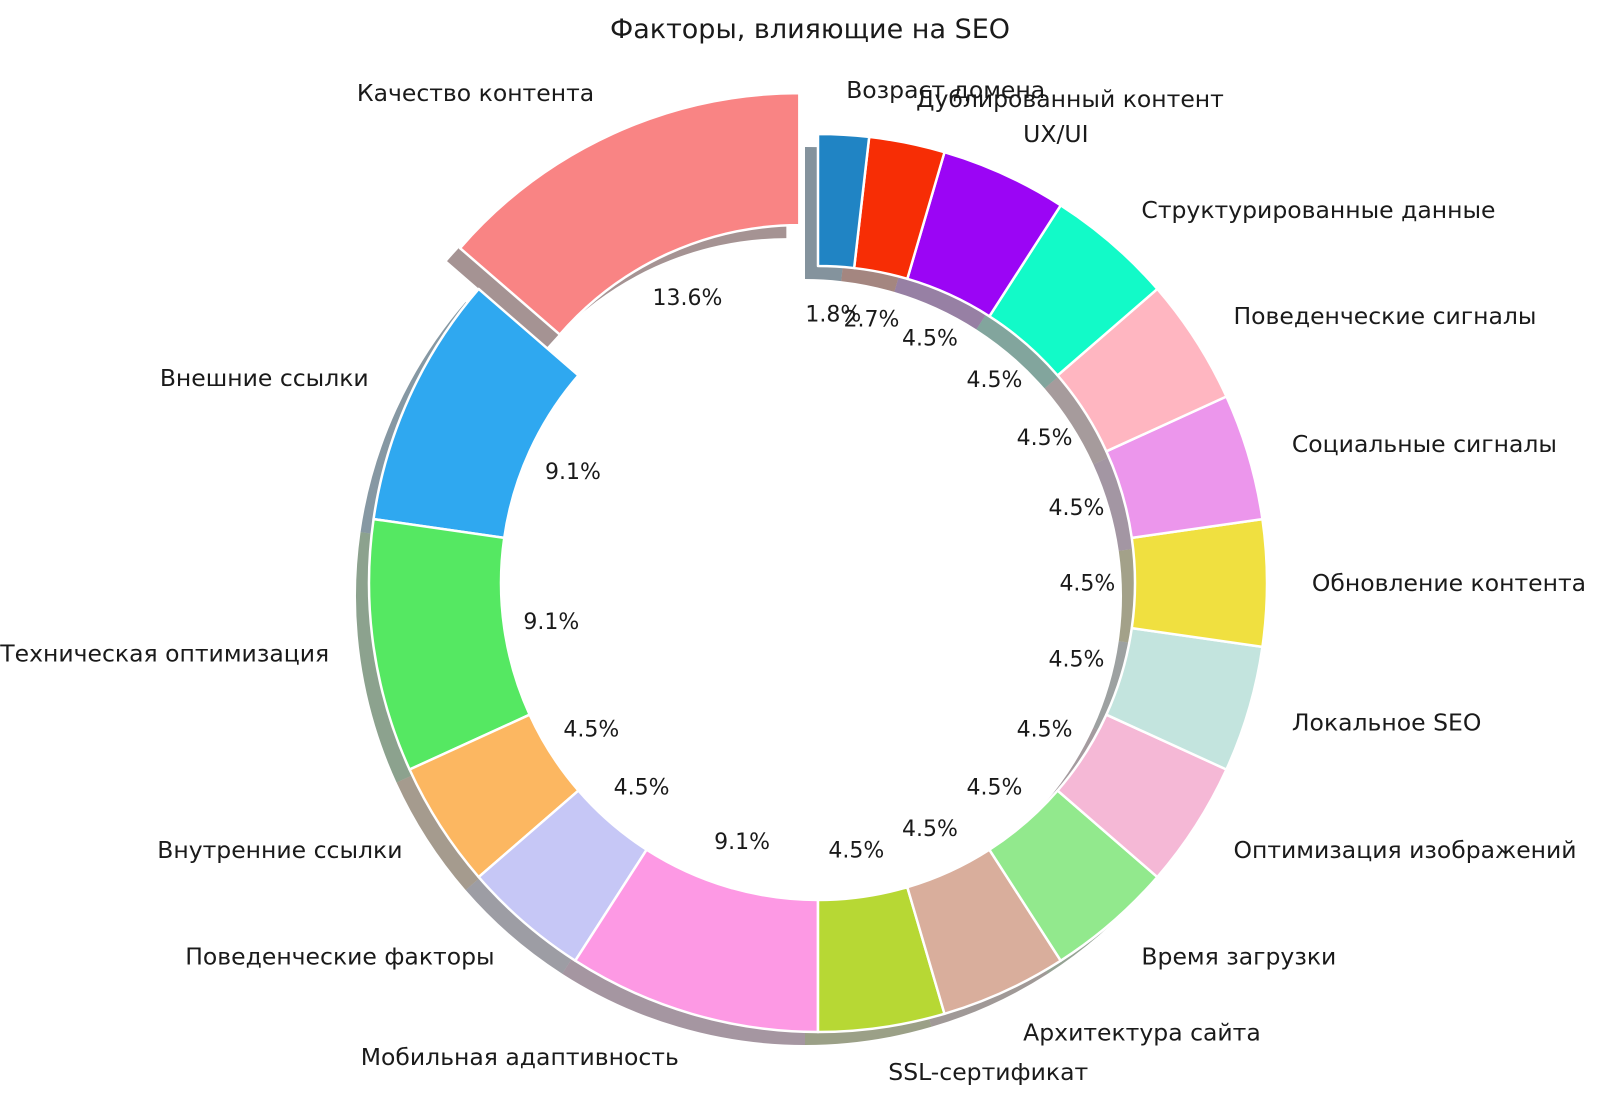 This screenshot has height=1109, width=1600. Describe the element at coordinates (872, 320) in the screenshot. I see `pie-percent-label: 2.7%` at that location.